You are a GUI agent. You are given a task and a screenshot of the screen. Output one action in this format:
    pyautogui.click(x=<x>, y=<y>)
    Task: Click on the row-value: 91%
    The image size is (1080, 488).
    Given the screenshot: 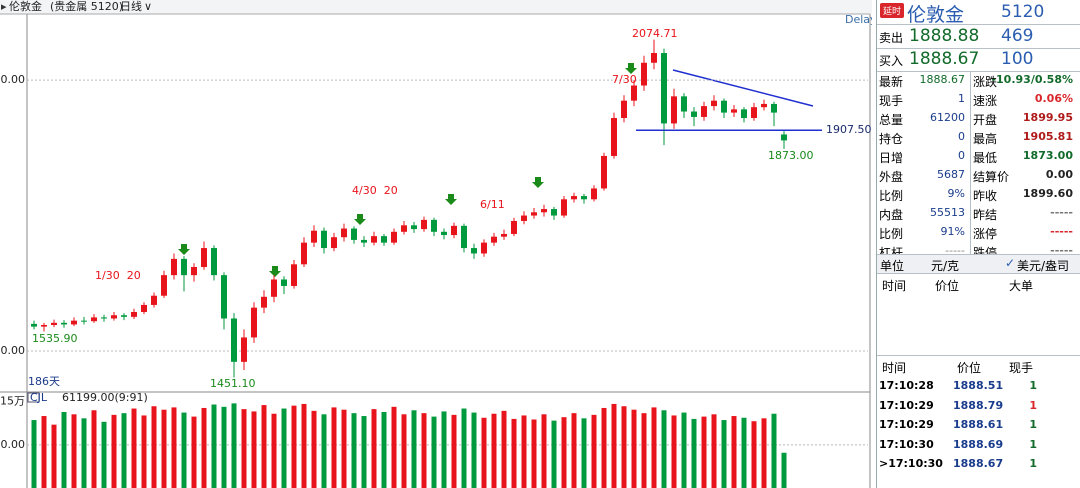 What is the action you would take?
    pyautogui.click(x=952, y=231)
    